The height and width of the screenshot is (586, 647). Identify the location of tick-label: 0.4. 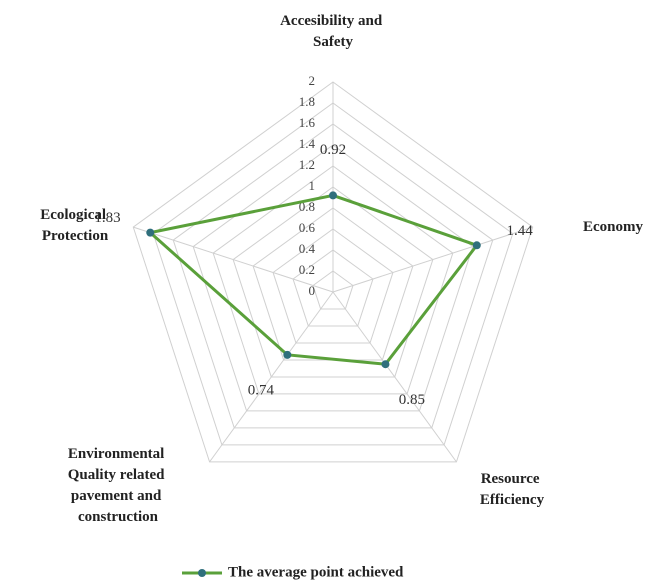
(307, 248).